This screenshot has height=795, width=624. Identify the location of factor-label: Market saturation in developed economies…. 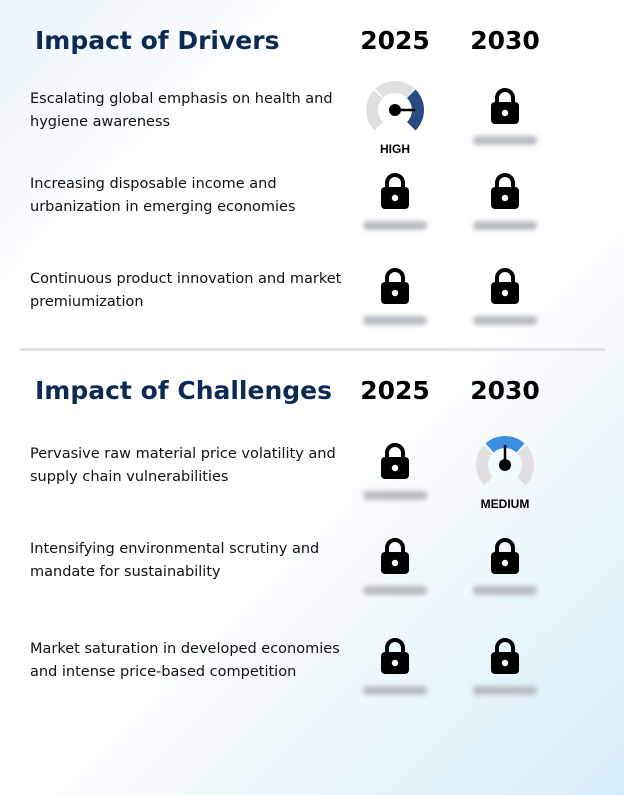
(185, 660).